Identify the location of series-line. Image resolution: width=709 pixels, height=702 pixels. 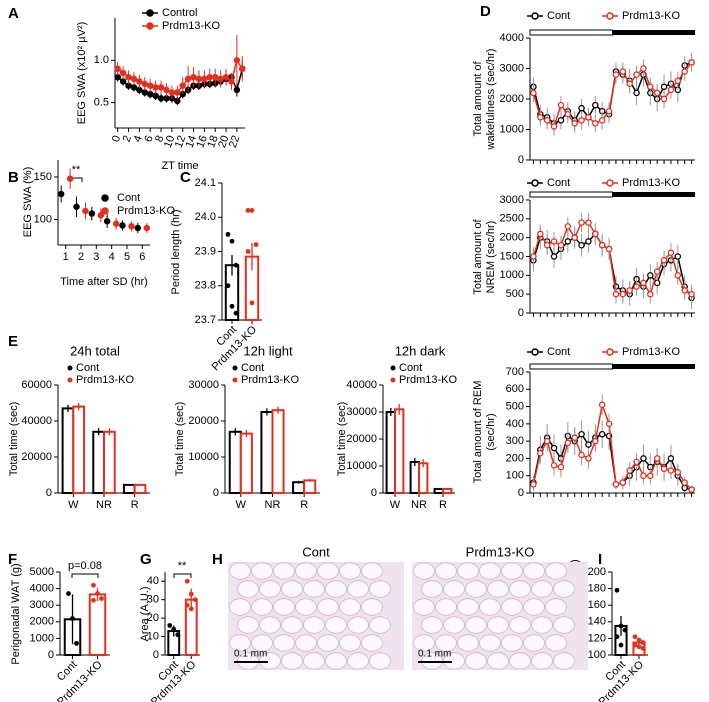
(612, 258).